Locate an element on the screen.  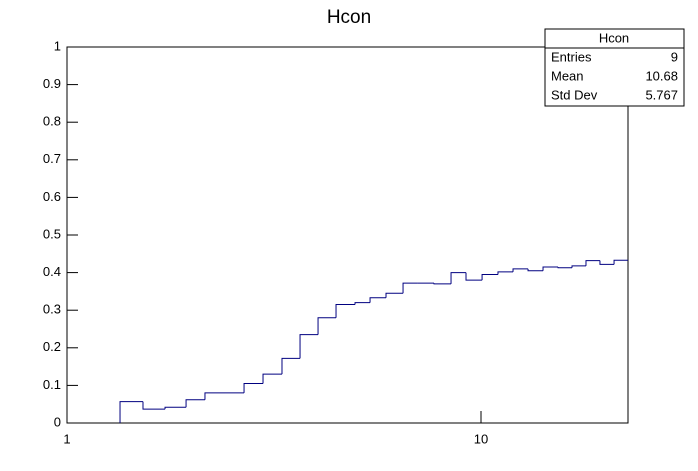
stats-label: Std Dev is located at coordinates (574, 94).